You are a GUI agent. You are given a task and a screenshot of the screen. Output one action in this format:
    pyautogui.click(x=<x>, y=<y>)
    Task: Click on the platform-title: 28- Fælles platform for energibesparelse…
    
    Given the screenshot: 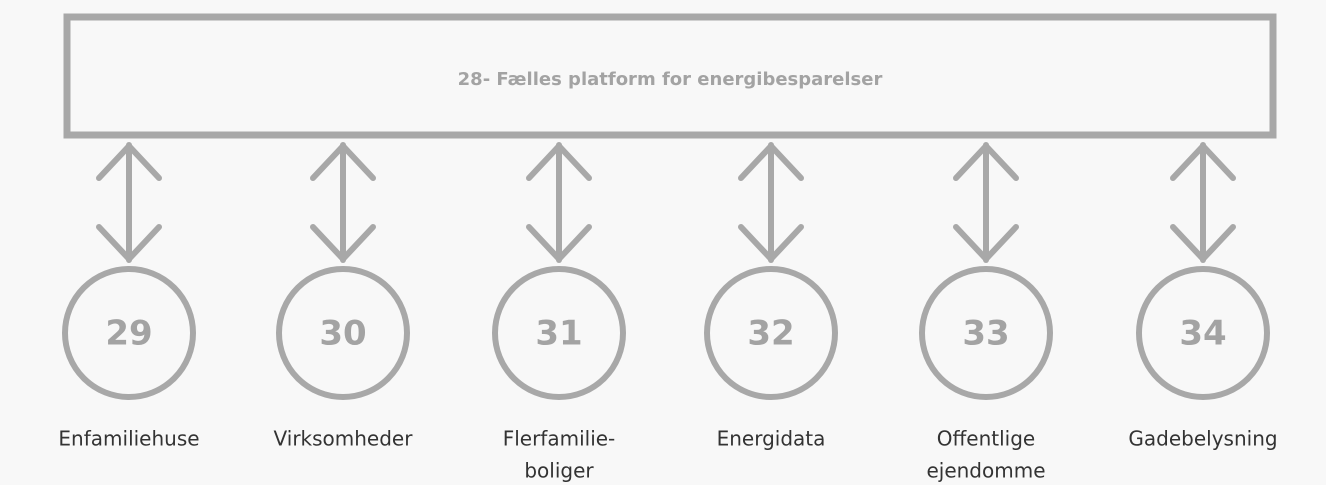 What is the action you would take?
    pyautogui.click(x=670, y=79)
    